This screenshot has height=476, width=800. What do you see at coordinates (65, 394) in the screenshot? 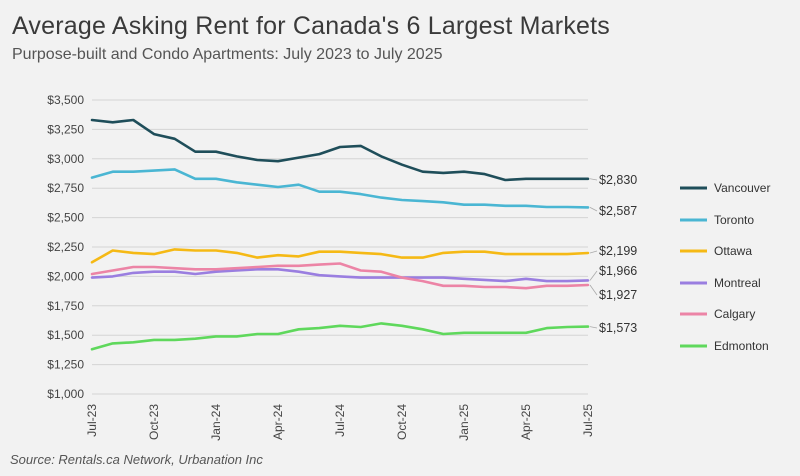
I see `y-tick-label: $1,000` at bounding box center [65, 394].